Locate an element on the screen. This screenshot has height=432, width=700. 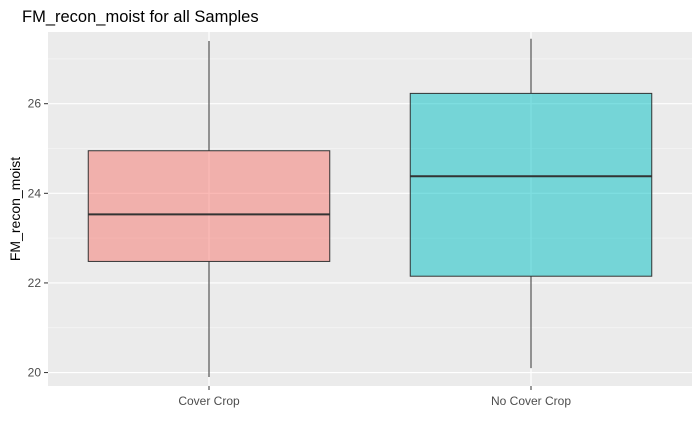
chart-title: FM_recon_moist for all Samples is located at coordinates (140, 17).